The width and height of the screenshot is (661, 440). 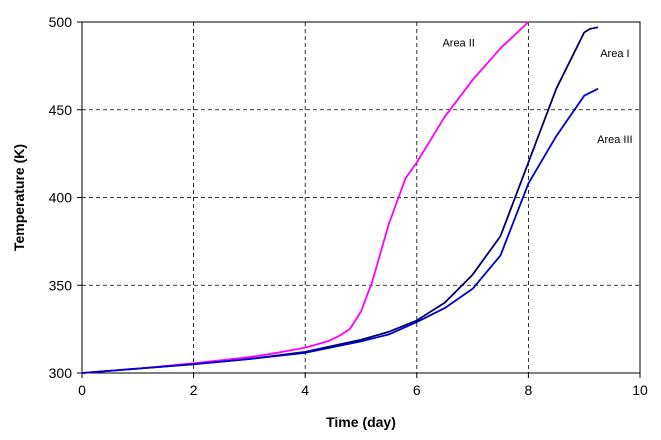 I want to click on y-tick-label: 450, so click(x=61, y=110).